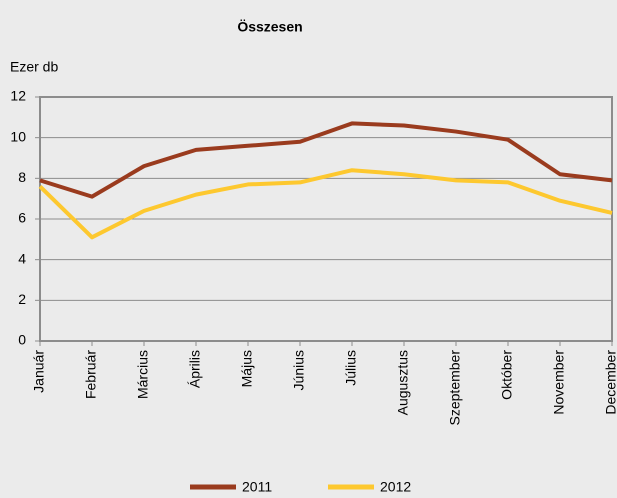 The image size is (617, 498). I want to click on x-tick-label: Február, so click(91, 374).